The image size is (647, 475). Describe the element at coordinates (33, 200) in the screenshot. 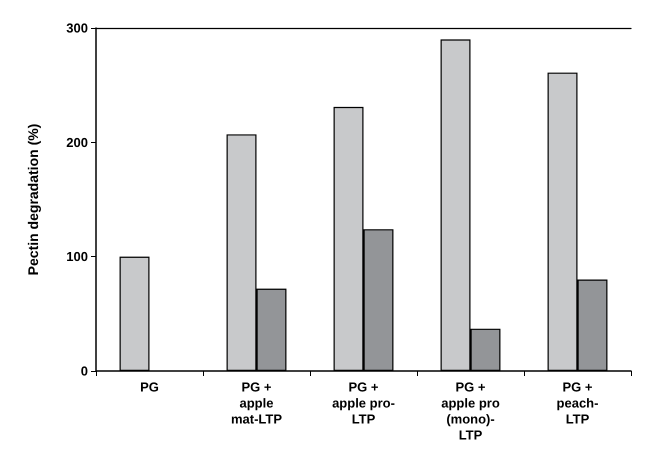

I see `y-axis-title: Pectin degradation (%)` at that location.